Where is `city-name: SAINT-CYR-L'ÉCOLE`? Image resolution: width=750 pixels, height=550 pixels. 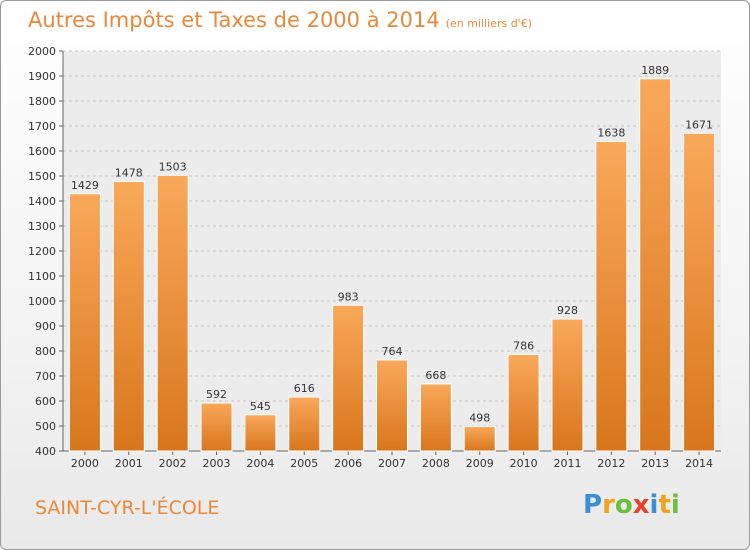 city-name: SAINT-CYR-L'ÉCOLE is located at coordinates (127, 508).